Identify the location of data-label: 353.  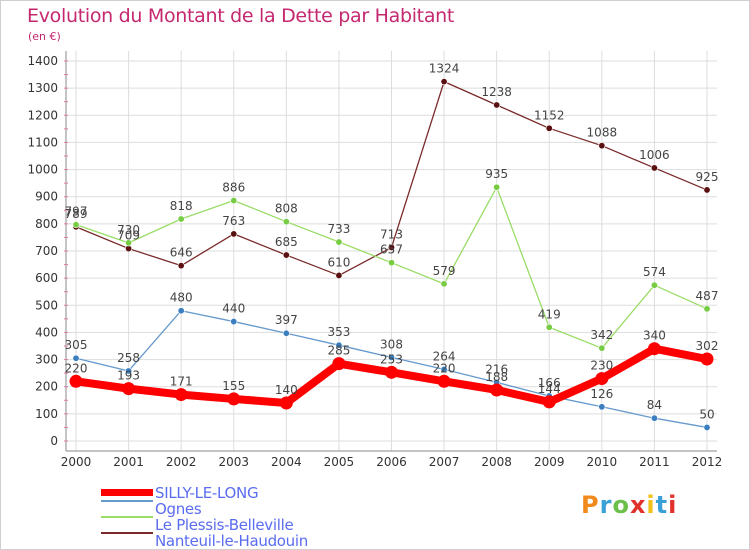
(338, 332).